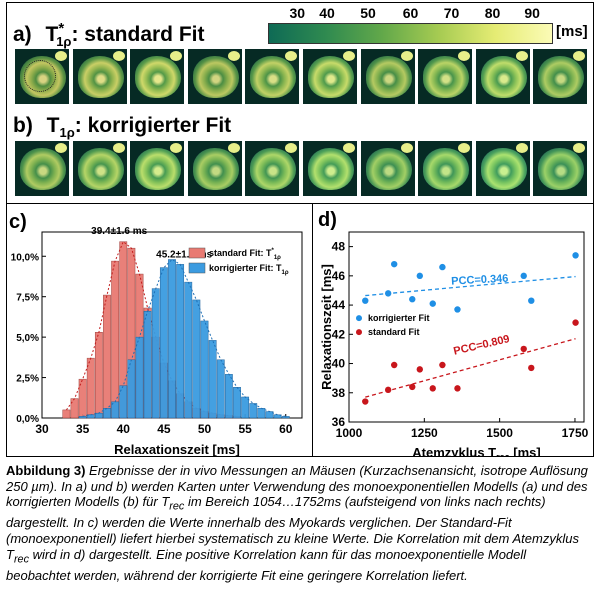 The image size is (600, 603). Describe the element at coordinates (359, 332) in the screenshot. I see `legend-marker` at that location.